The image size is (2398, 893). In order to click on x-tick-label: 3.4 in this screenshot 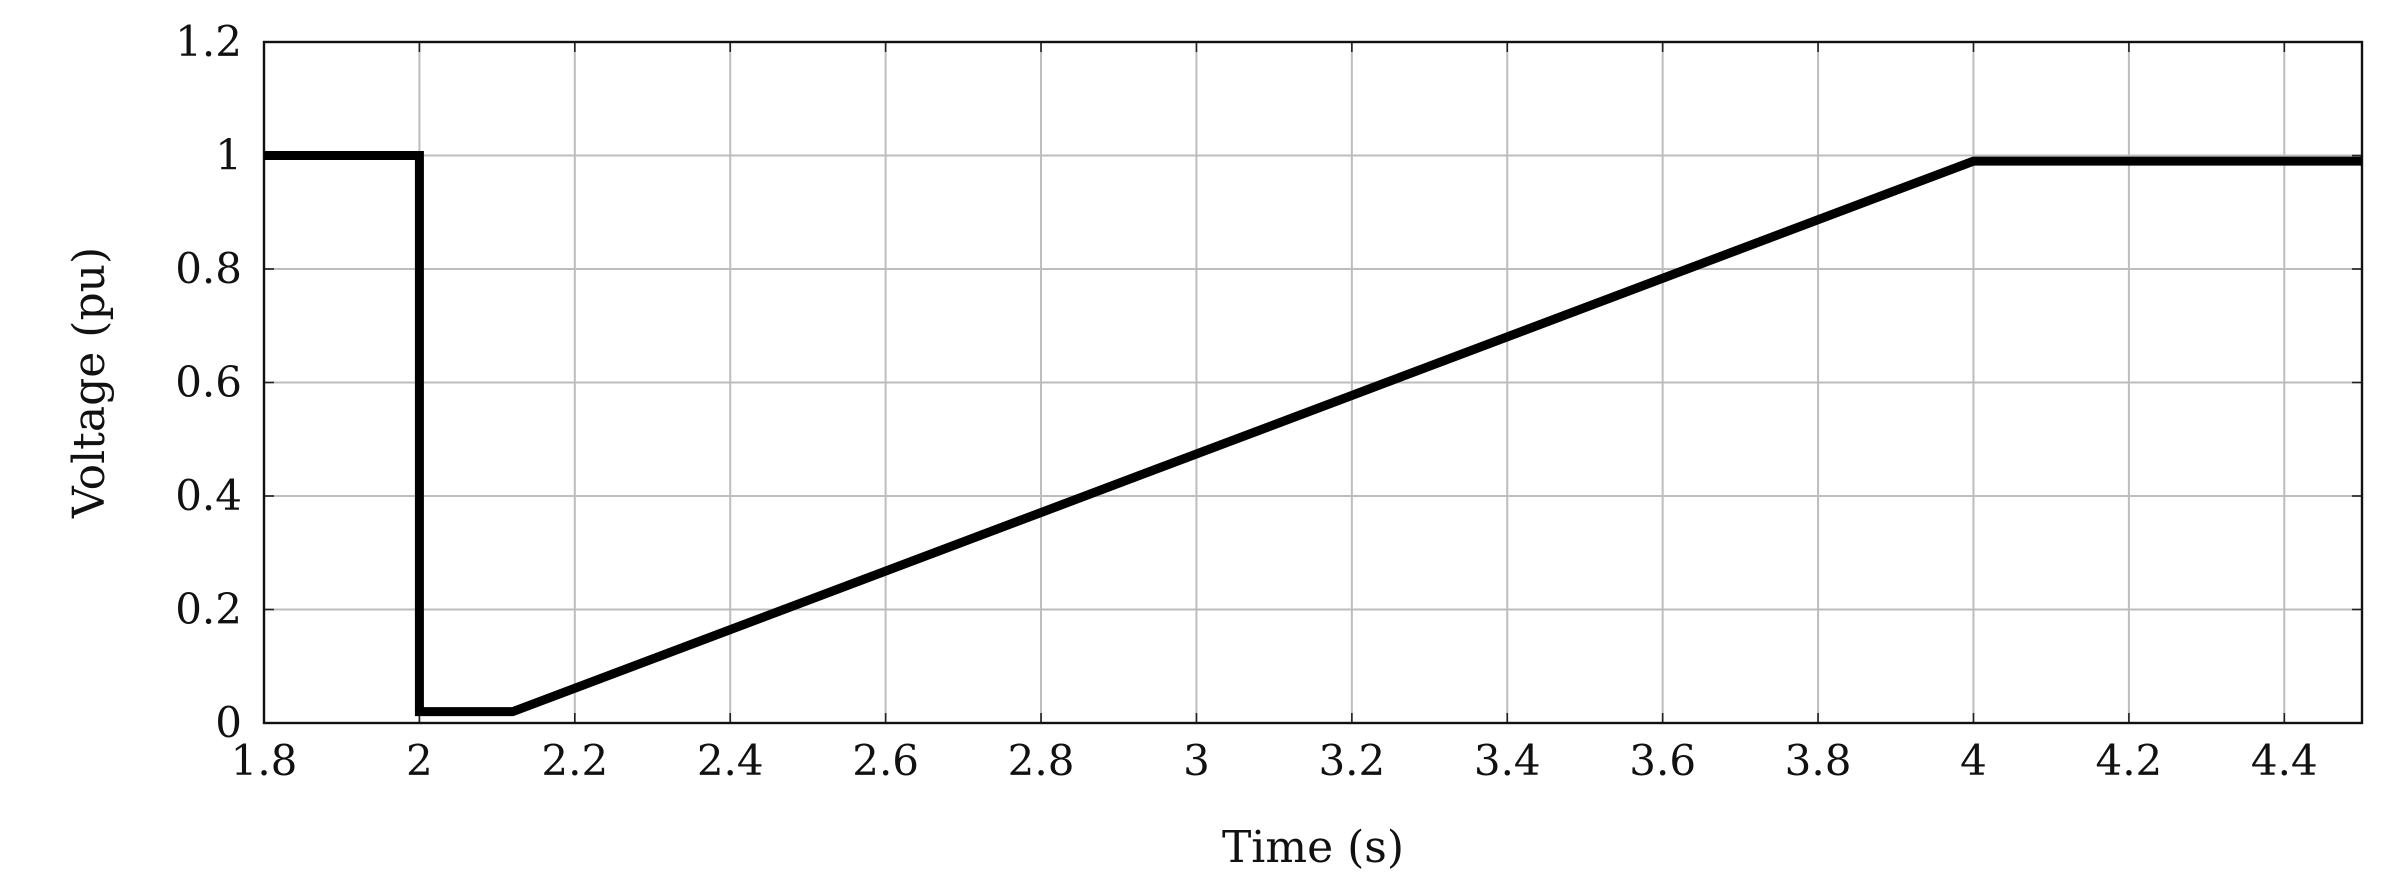, I will do `click(1507, 760)`.